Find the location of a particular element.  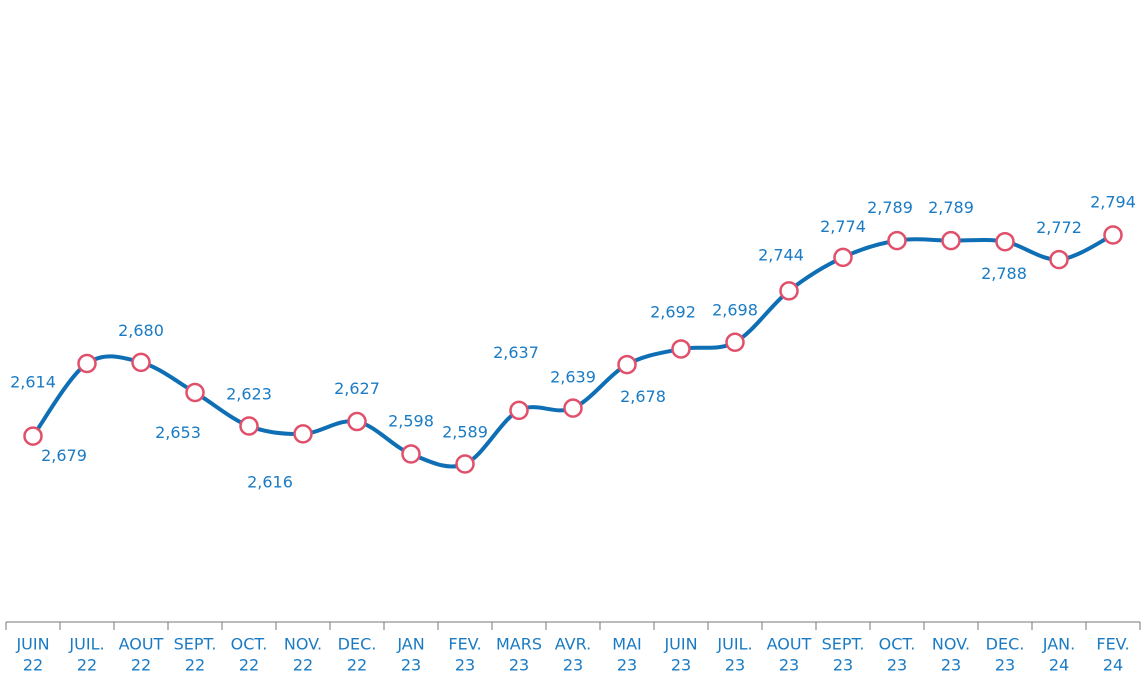

data-label: 2,774 is located at coordinates (843, 226).